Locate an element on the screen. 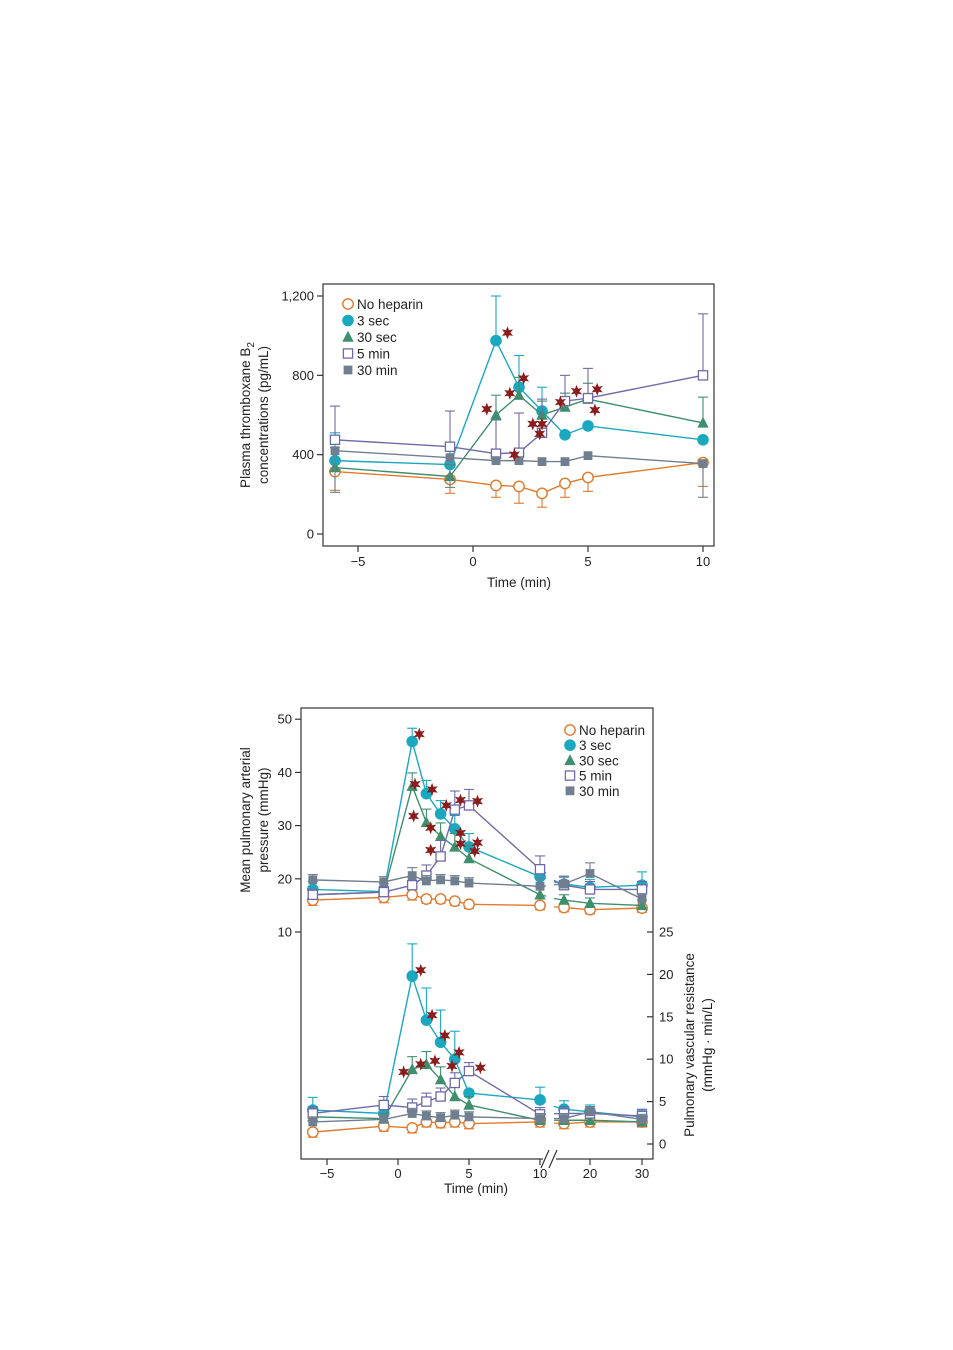 The width and height of the screenshot is (953, 1350). thromboxane-legend-label-s3: 3 sec is located at coordinates (373, 321).